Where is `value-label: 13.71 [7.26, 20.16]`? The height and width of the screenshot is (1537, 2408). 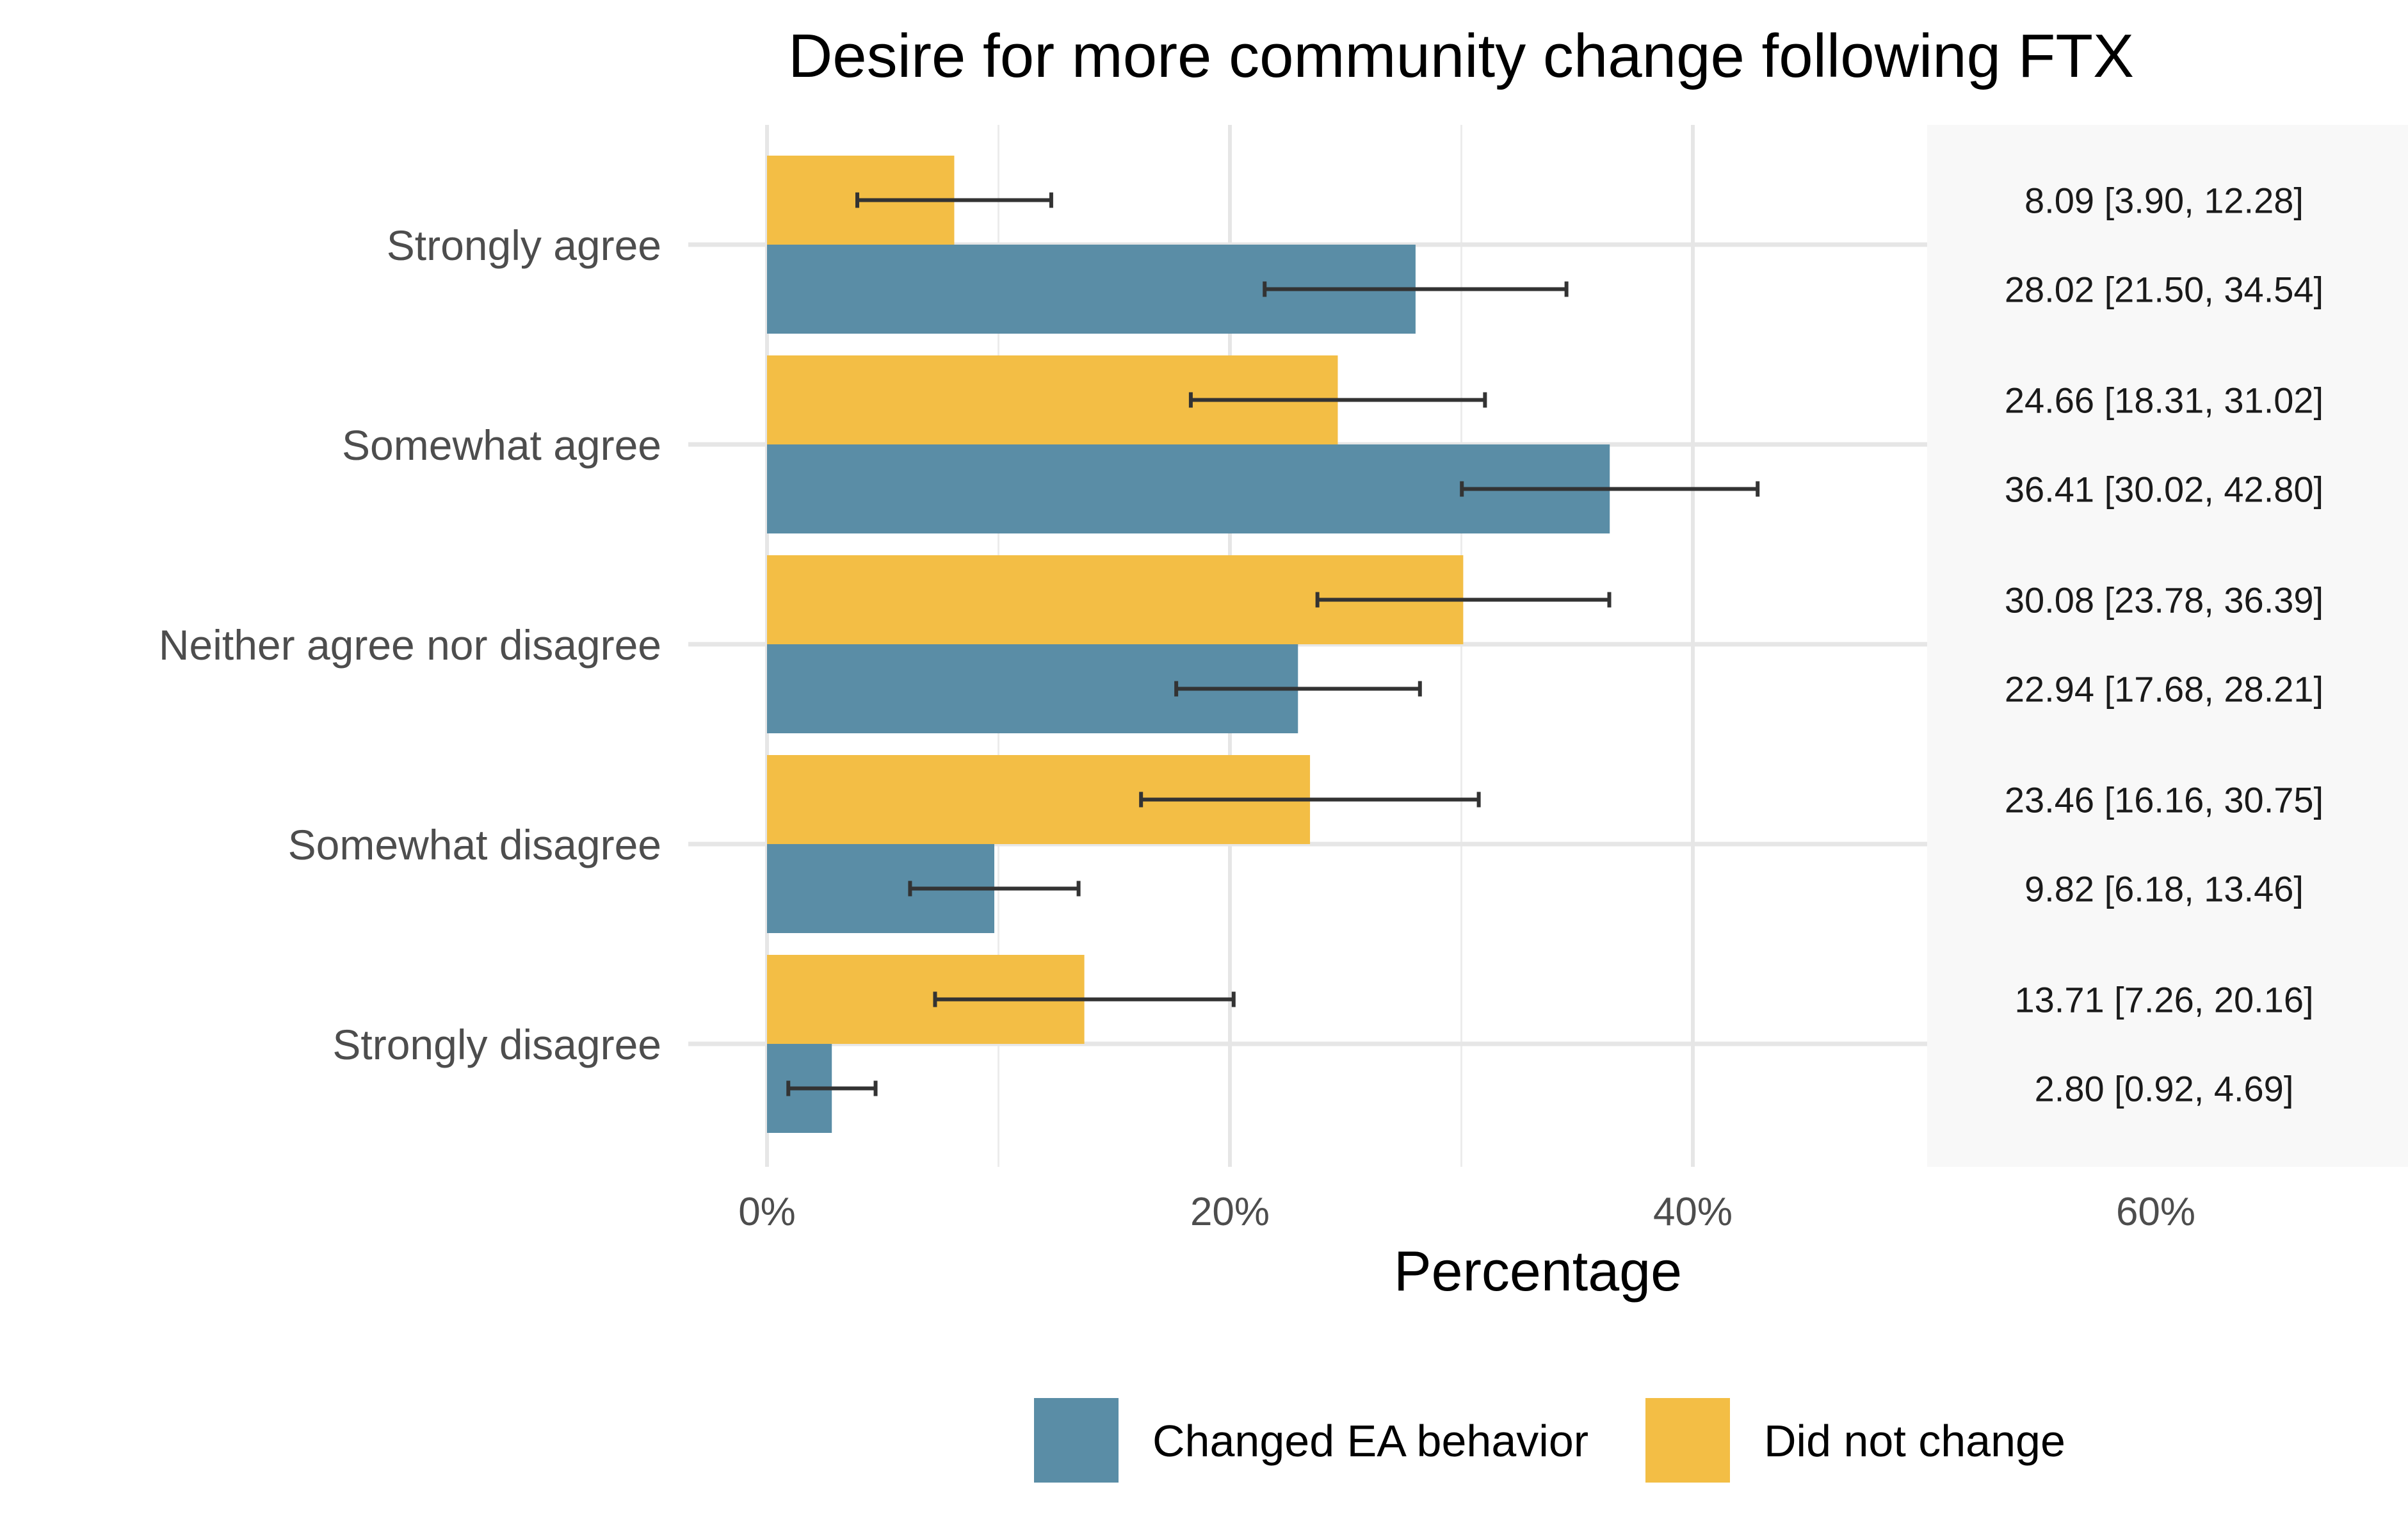 value-label: 13.71 [7.26, 20.16] is located at coordinates (2163, 1000).